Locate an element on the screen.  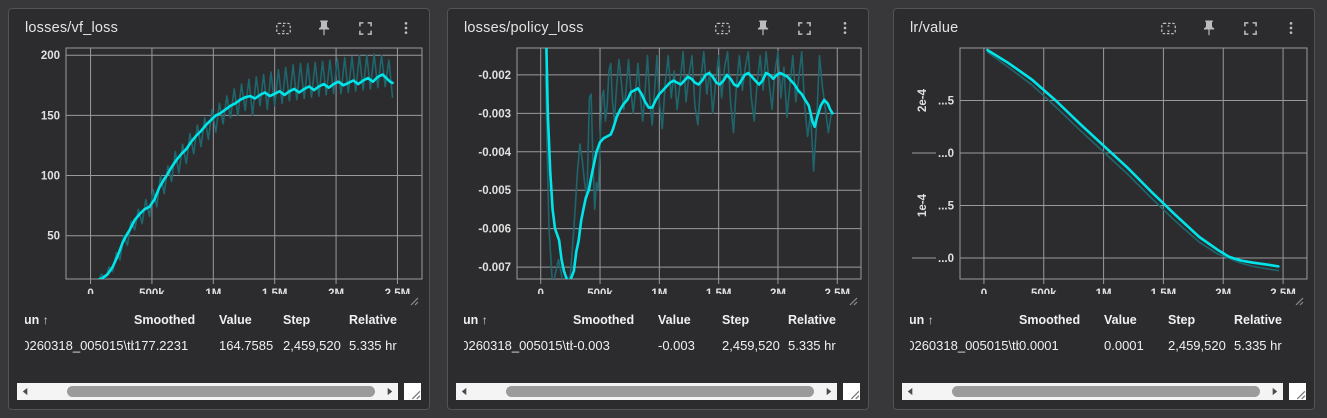
svg-text: -0.002 is located at coordinates (494, 76).